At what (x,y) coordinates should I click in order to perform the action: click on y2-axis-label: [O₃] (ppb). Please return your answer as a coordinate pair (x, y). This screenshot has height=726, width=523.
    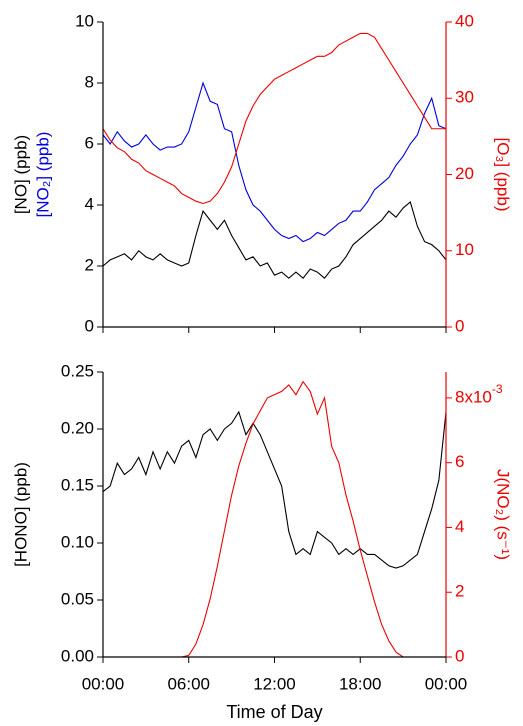
    Looking at the image, I should click on (503, 174).